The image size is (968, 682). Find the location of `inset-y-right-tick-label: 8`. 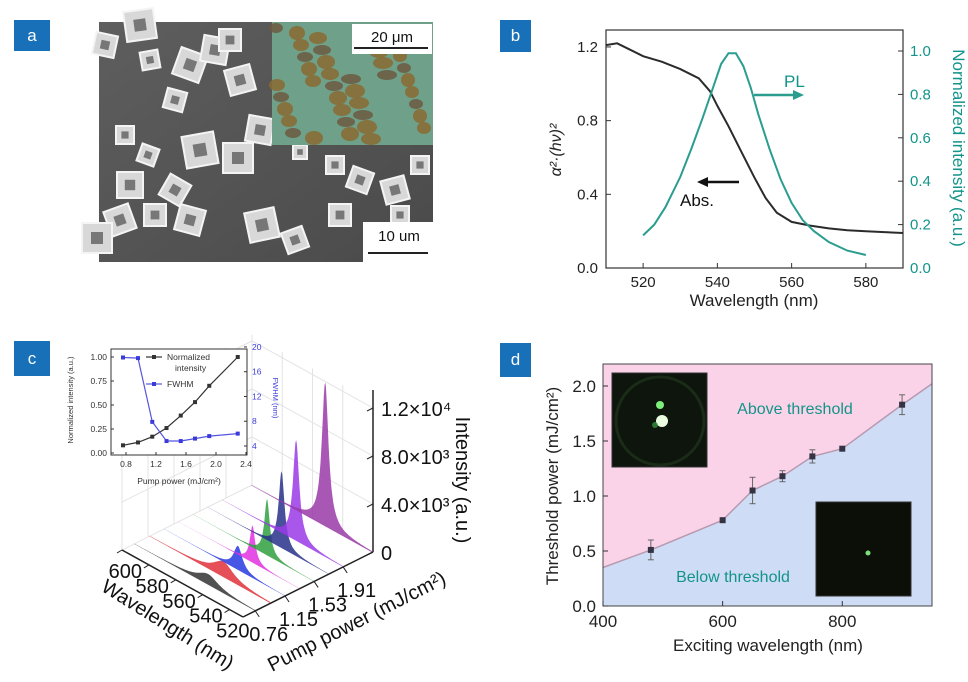

inset-y-right-tick-label: 8 is located at coordinates (254, 421).